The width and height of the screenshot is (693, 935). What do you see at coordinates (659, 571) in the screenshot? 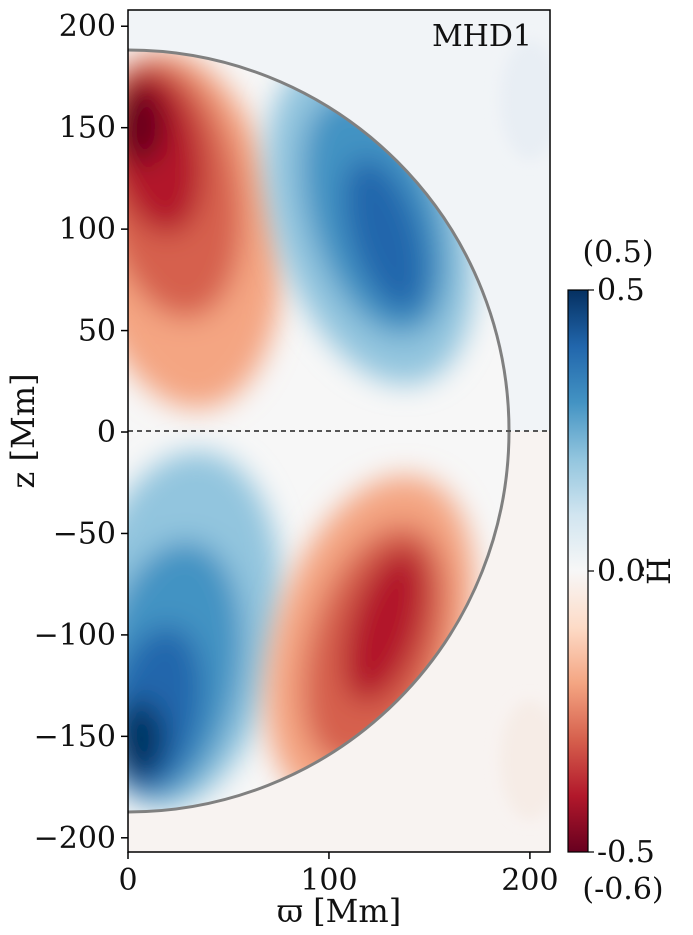
I see `colorbar-label: H̃` at bounding box center [659, 571].